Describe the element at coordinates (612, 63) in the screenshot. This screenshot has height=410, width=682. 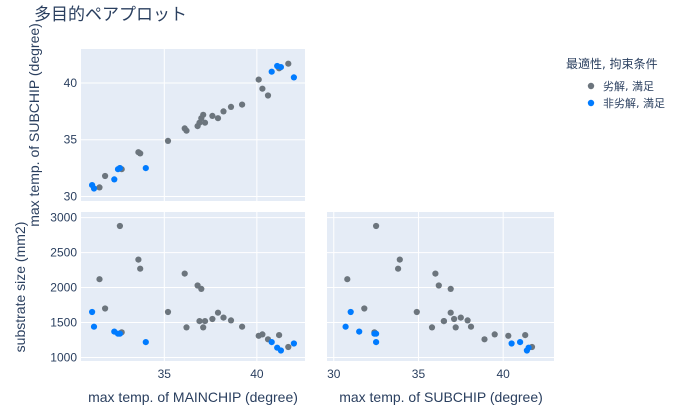
I see `legend-title: 最適性, 拘束条件` at that location.